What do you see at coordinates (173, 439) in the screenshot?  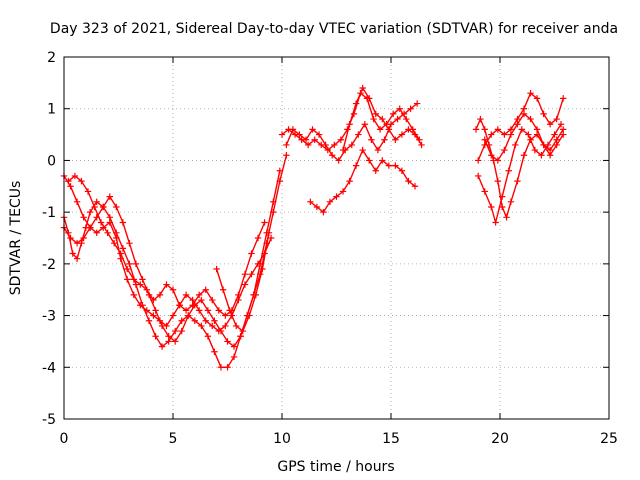 I see `x-tick-label: 5` at bounding box center [173, 439].